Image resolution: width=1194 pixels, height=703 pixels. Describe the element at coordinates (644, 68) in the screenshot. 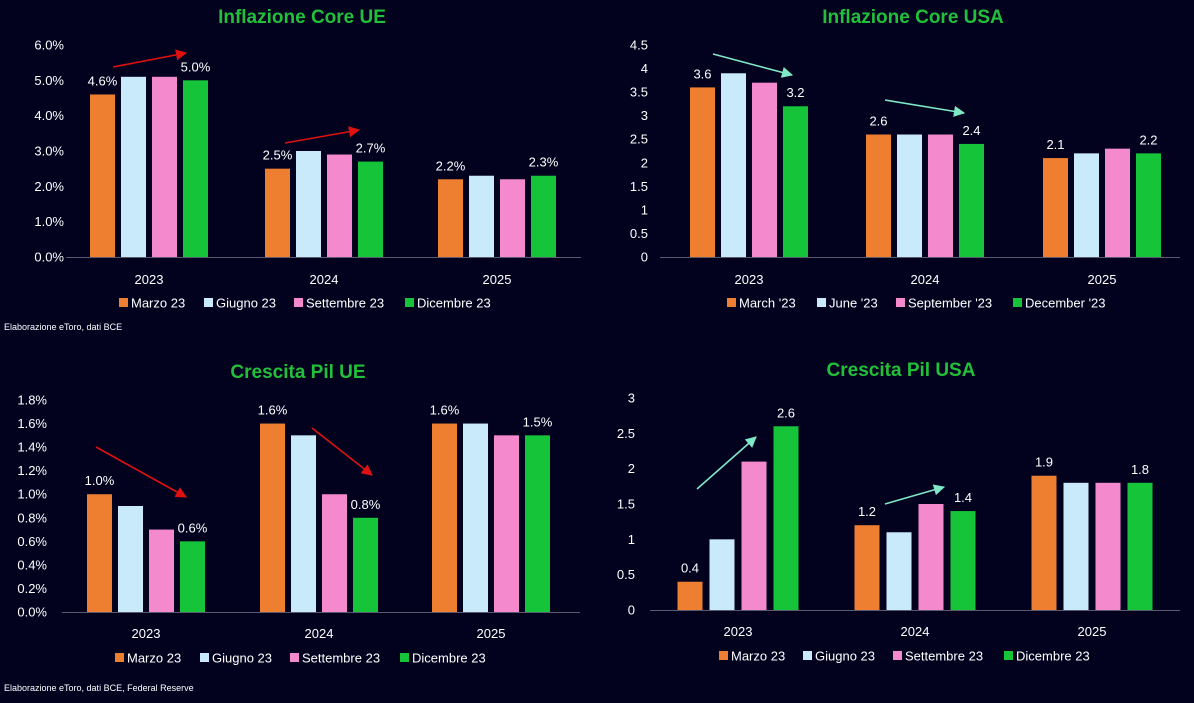

I see `y-tick-label: 4` at that location.